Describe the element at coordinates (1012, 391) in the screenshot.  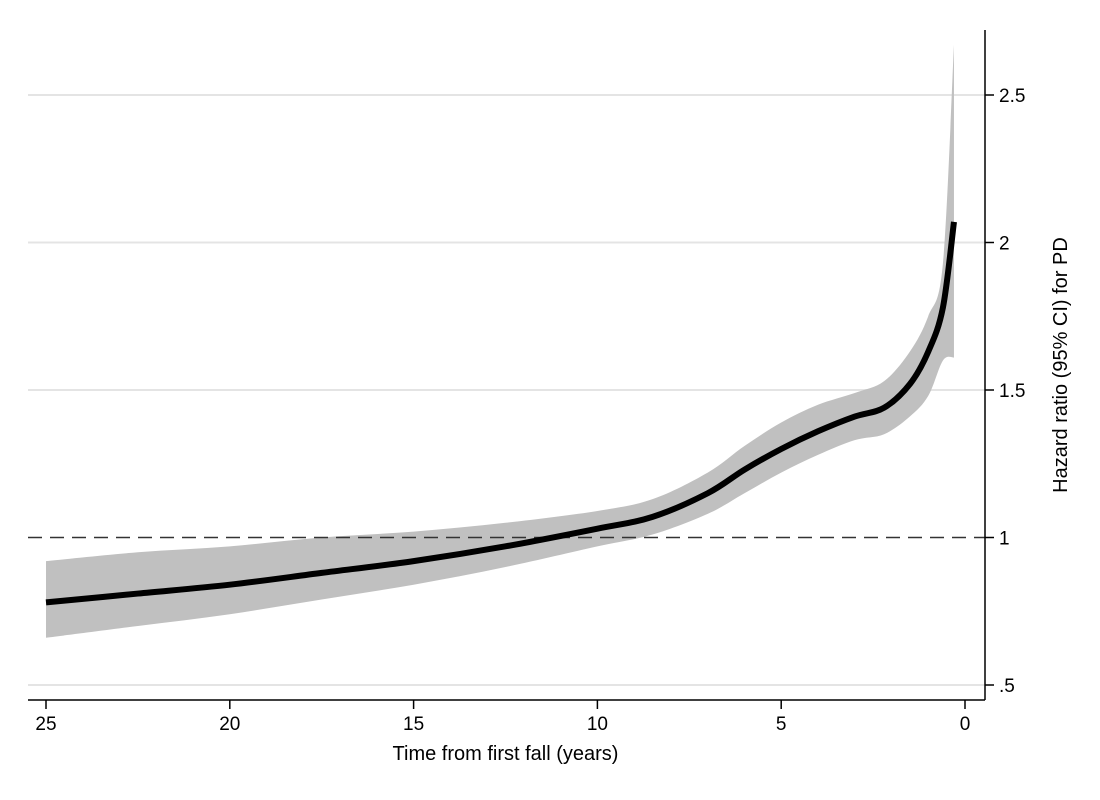
I see `y-tick-label-1.5: 1.5` at that location.